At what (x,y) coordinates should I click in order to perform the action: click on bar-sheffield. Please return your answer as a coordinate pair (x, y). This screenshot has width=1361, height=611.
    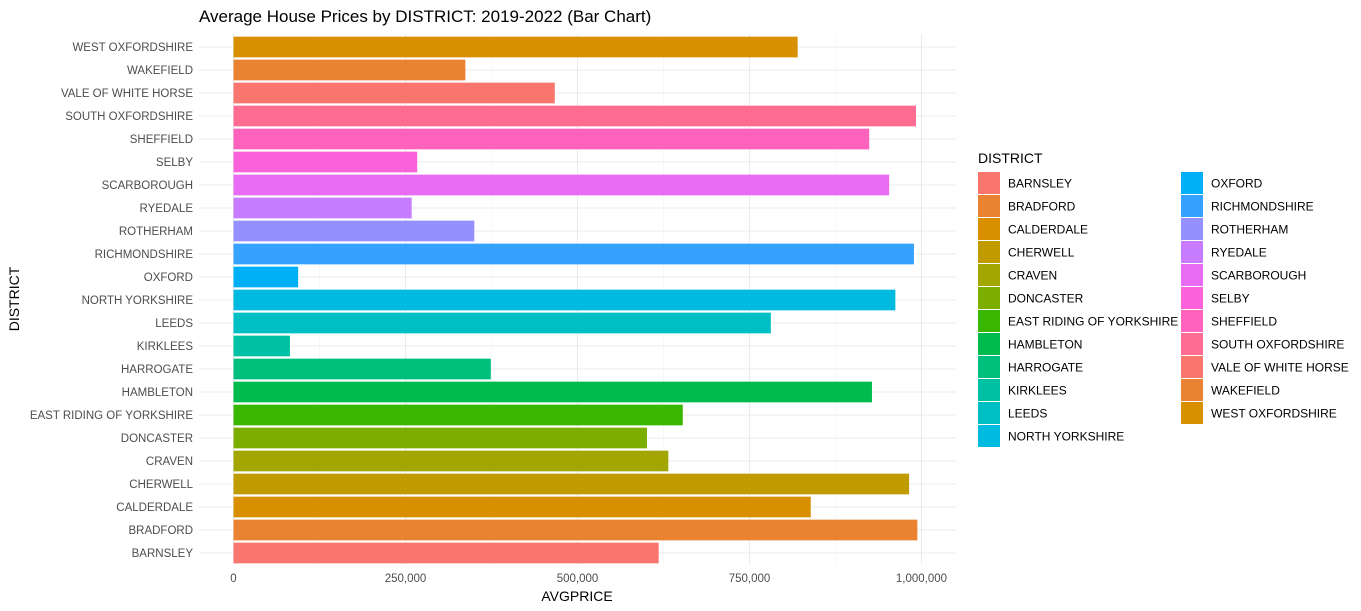
    Looking at the image, I should click on (551, 139).